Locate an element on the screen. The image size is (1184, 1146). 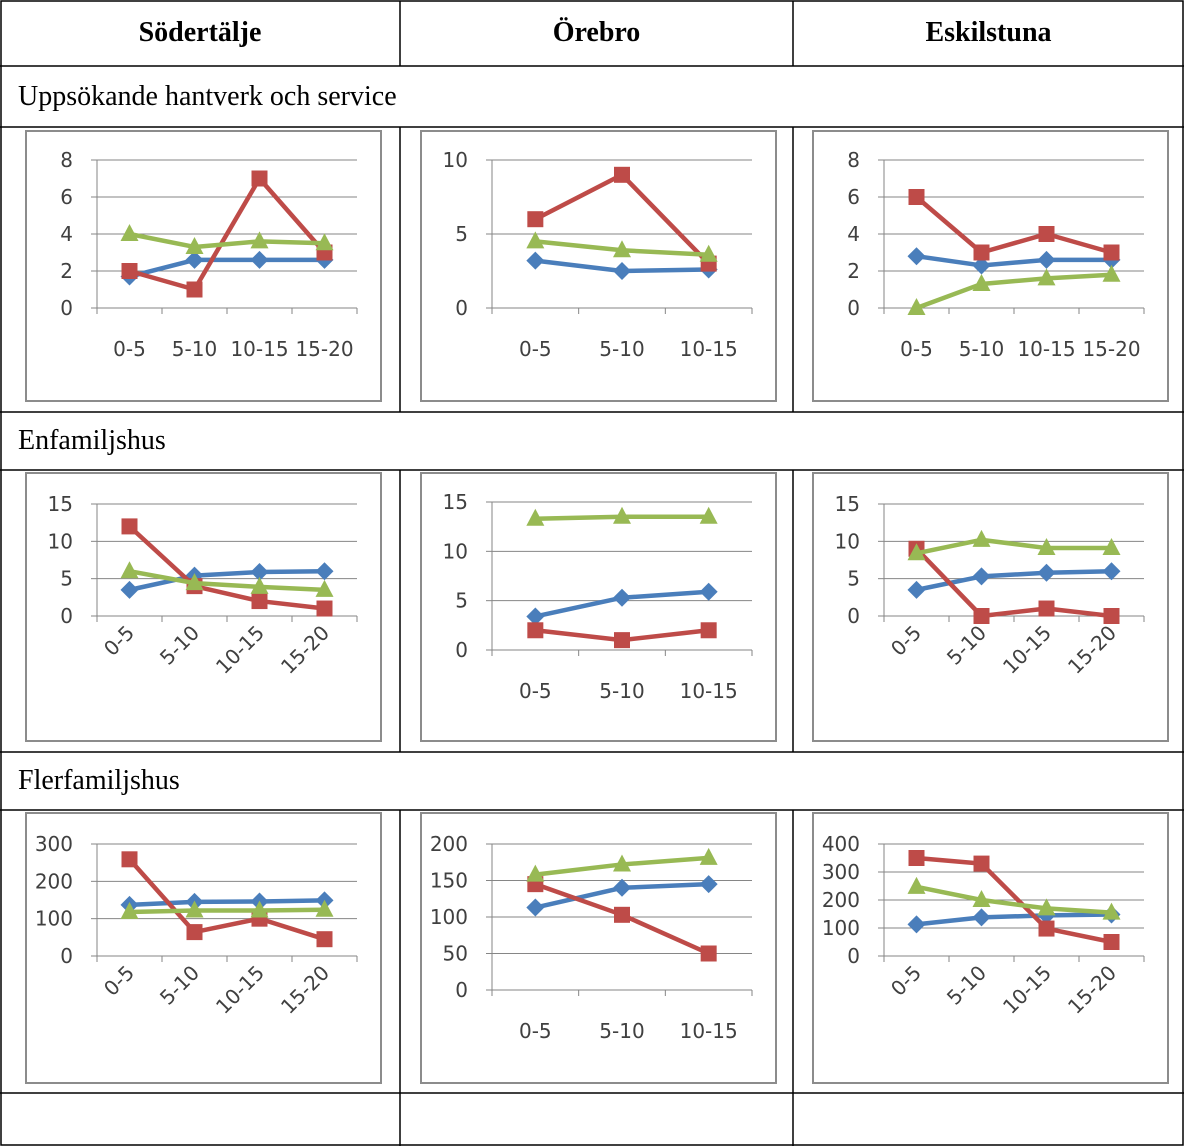
y-tick-label-3: 6 is located at coordinates (853, 197).